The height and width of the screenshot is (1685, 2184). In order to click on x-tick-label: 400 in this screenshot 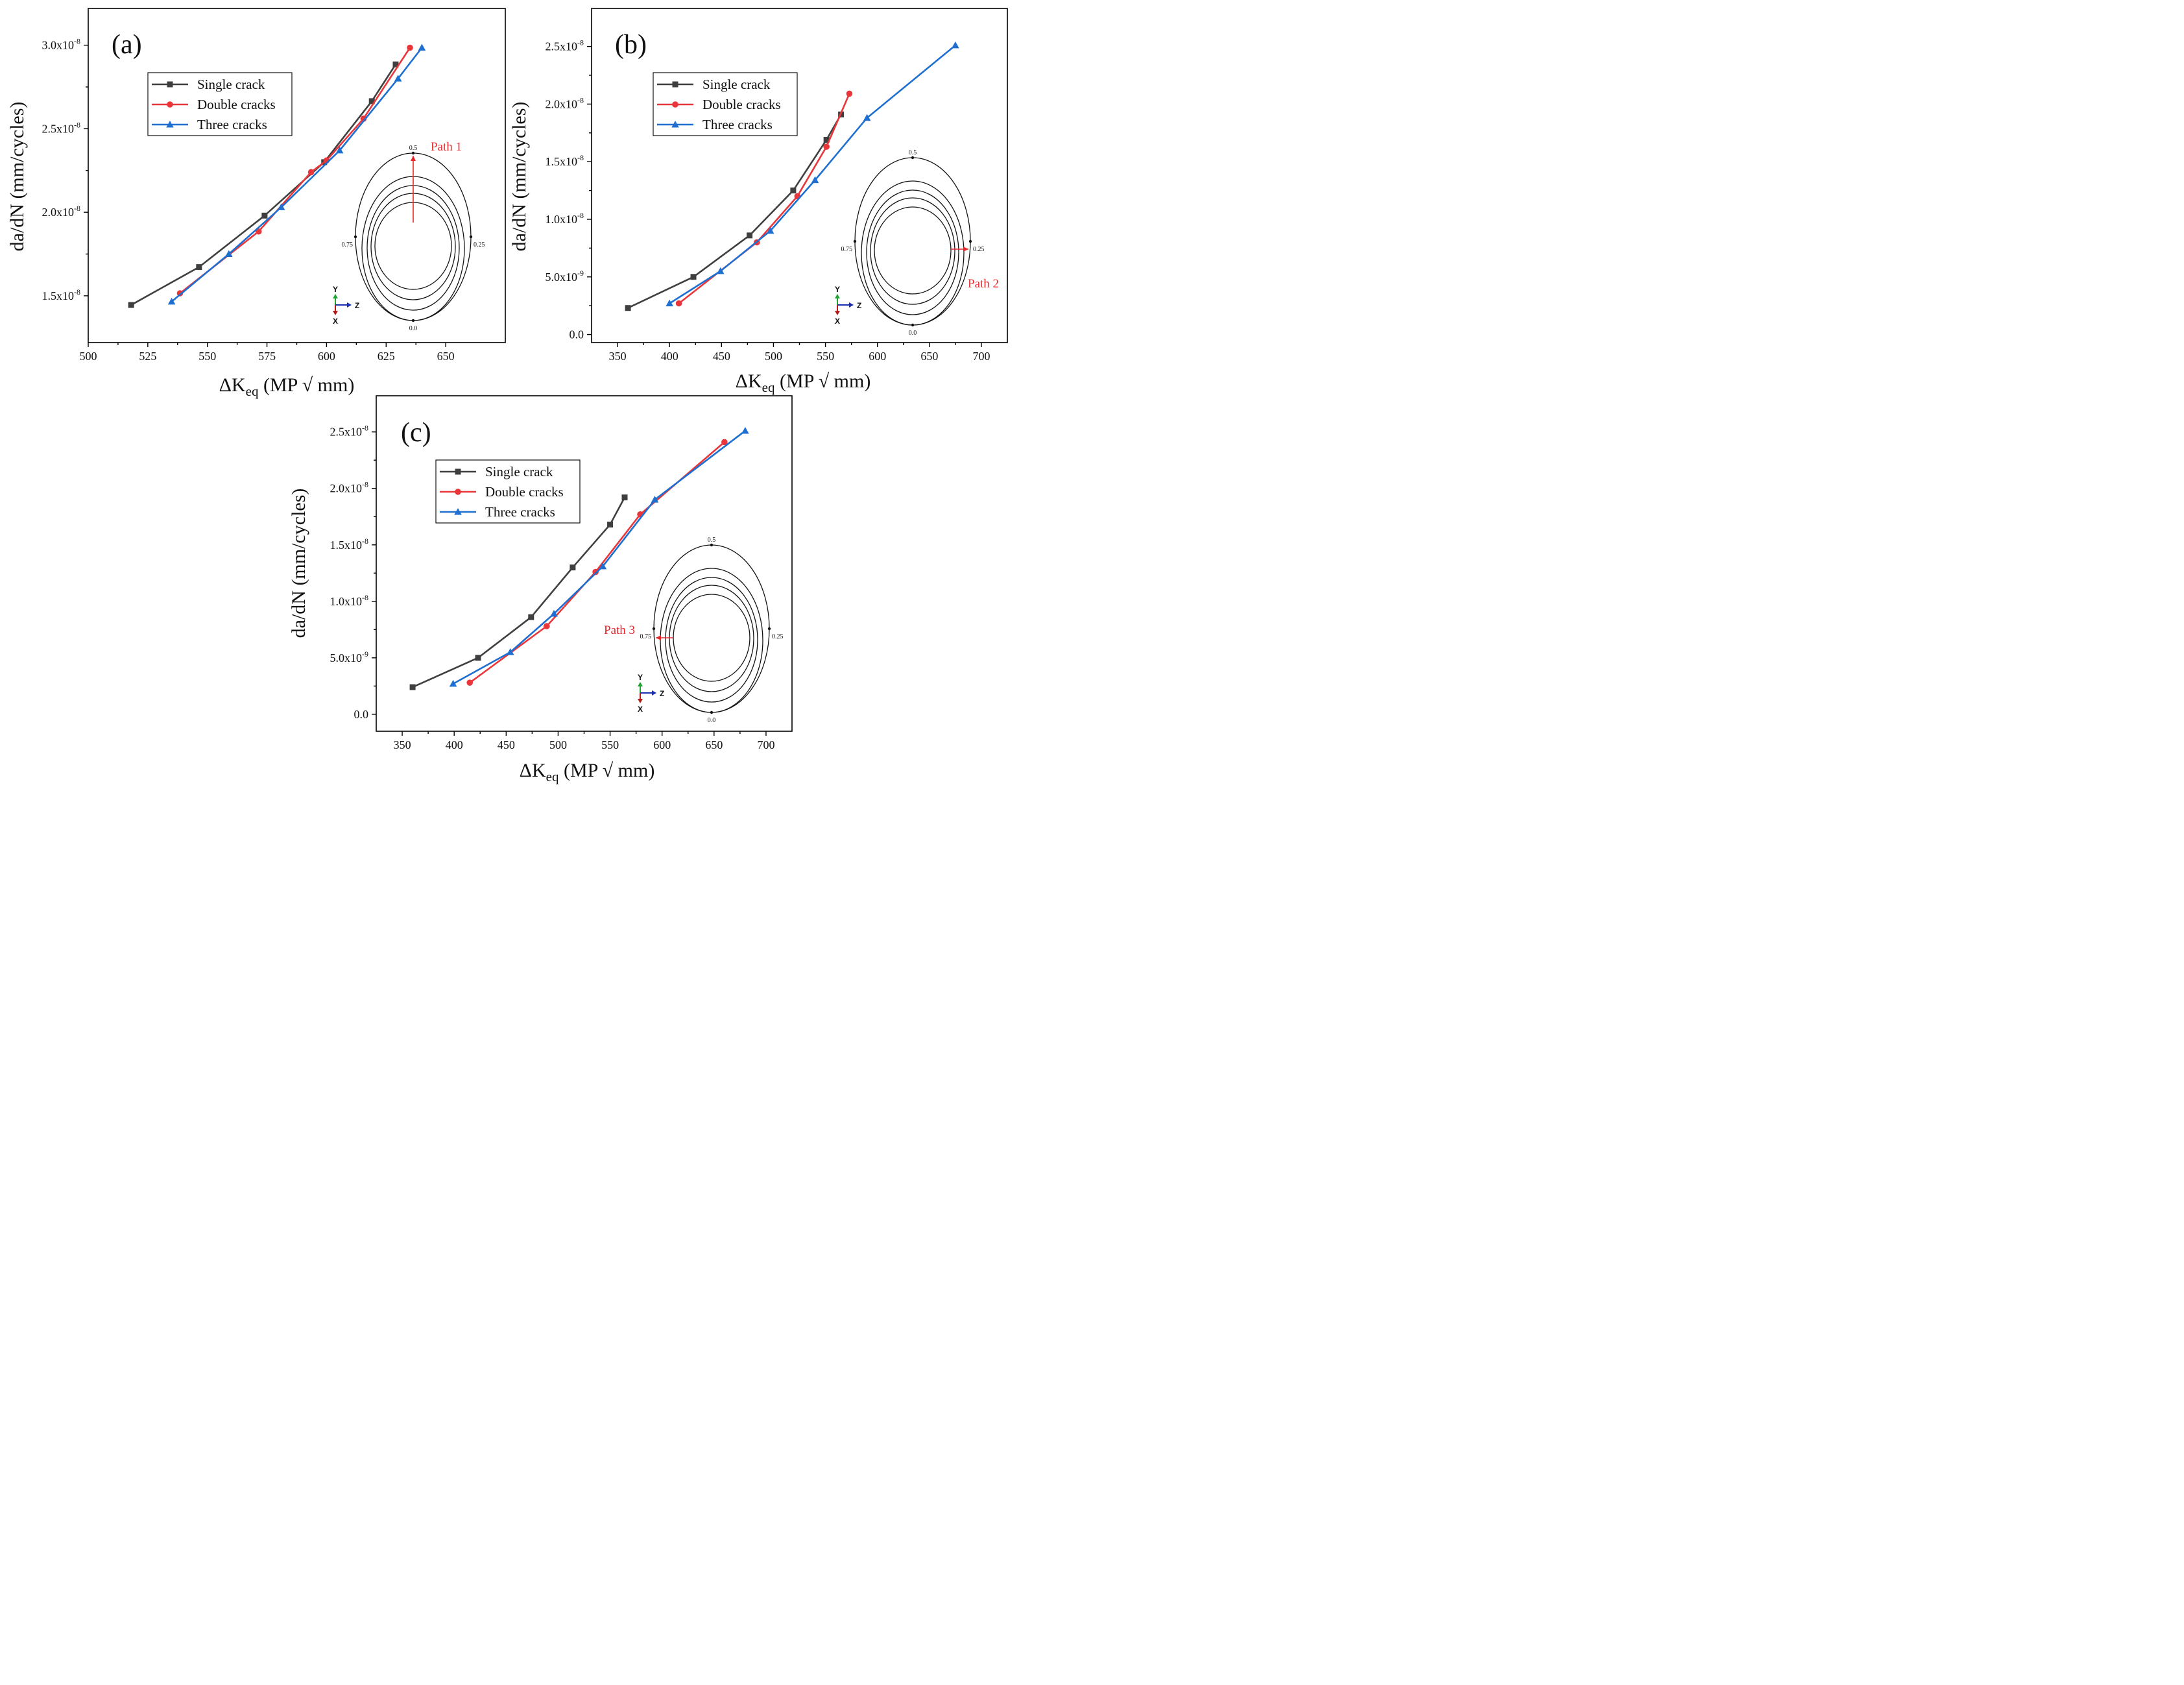, I will do `click(454, 744)`.